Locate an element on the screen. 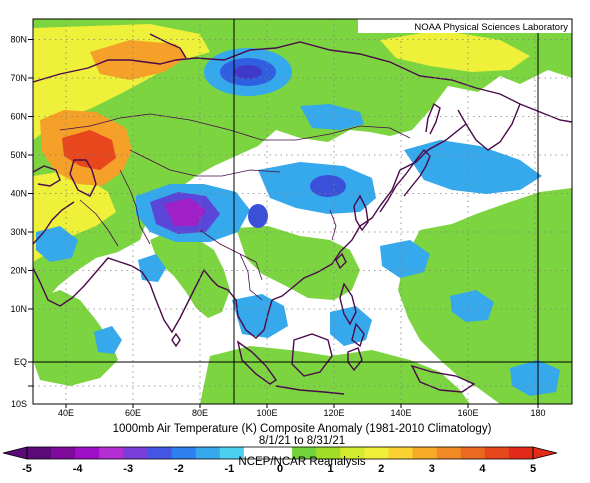  warm-india is located at coordinates (190, 273).